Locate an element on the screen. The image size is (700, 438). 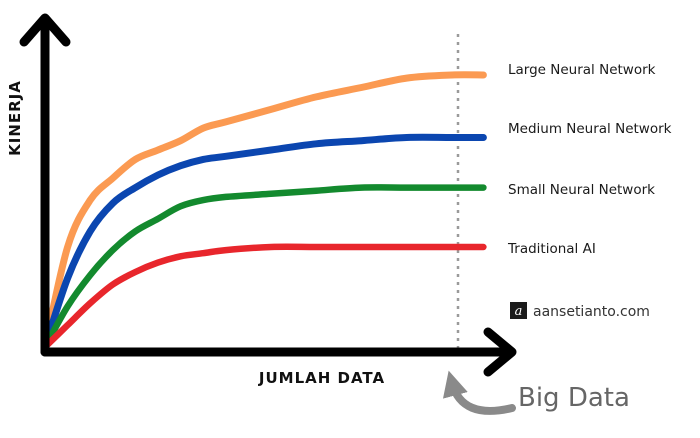
series-label-large-nn: Large Neural Network is located at coordinates (582, 70).